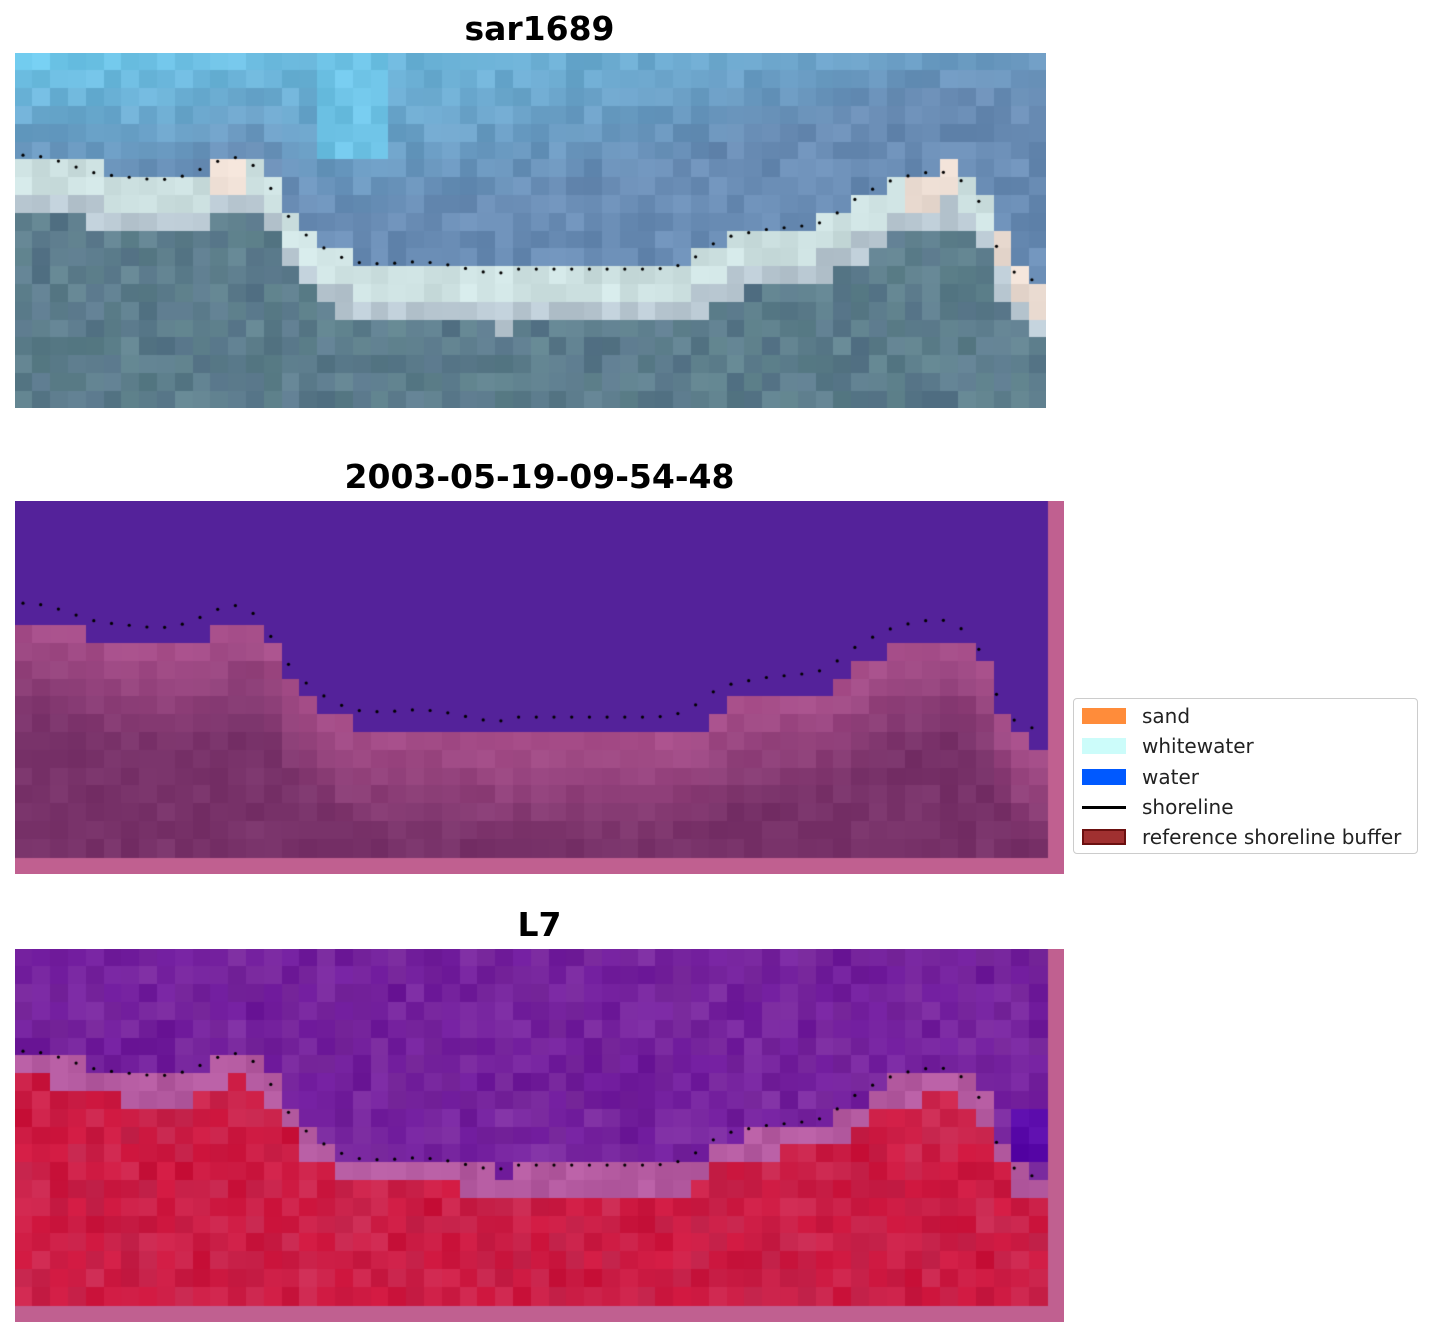  I want to click on legend-swatch-water, so click(1104, 777).